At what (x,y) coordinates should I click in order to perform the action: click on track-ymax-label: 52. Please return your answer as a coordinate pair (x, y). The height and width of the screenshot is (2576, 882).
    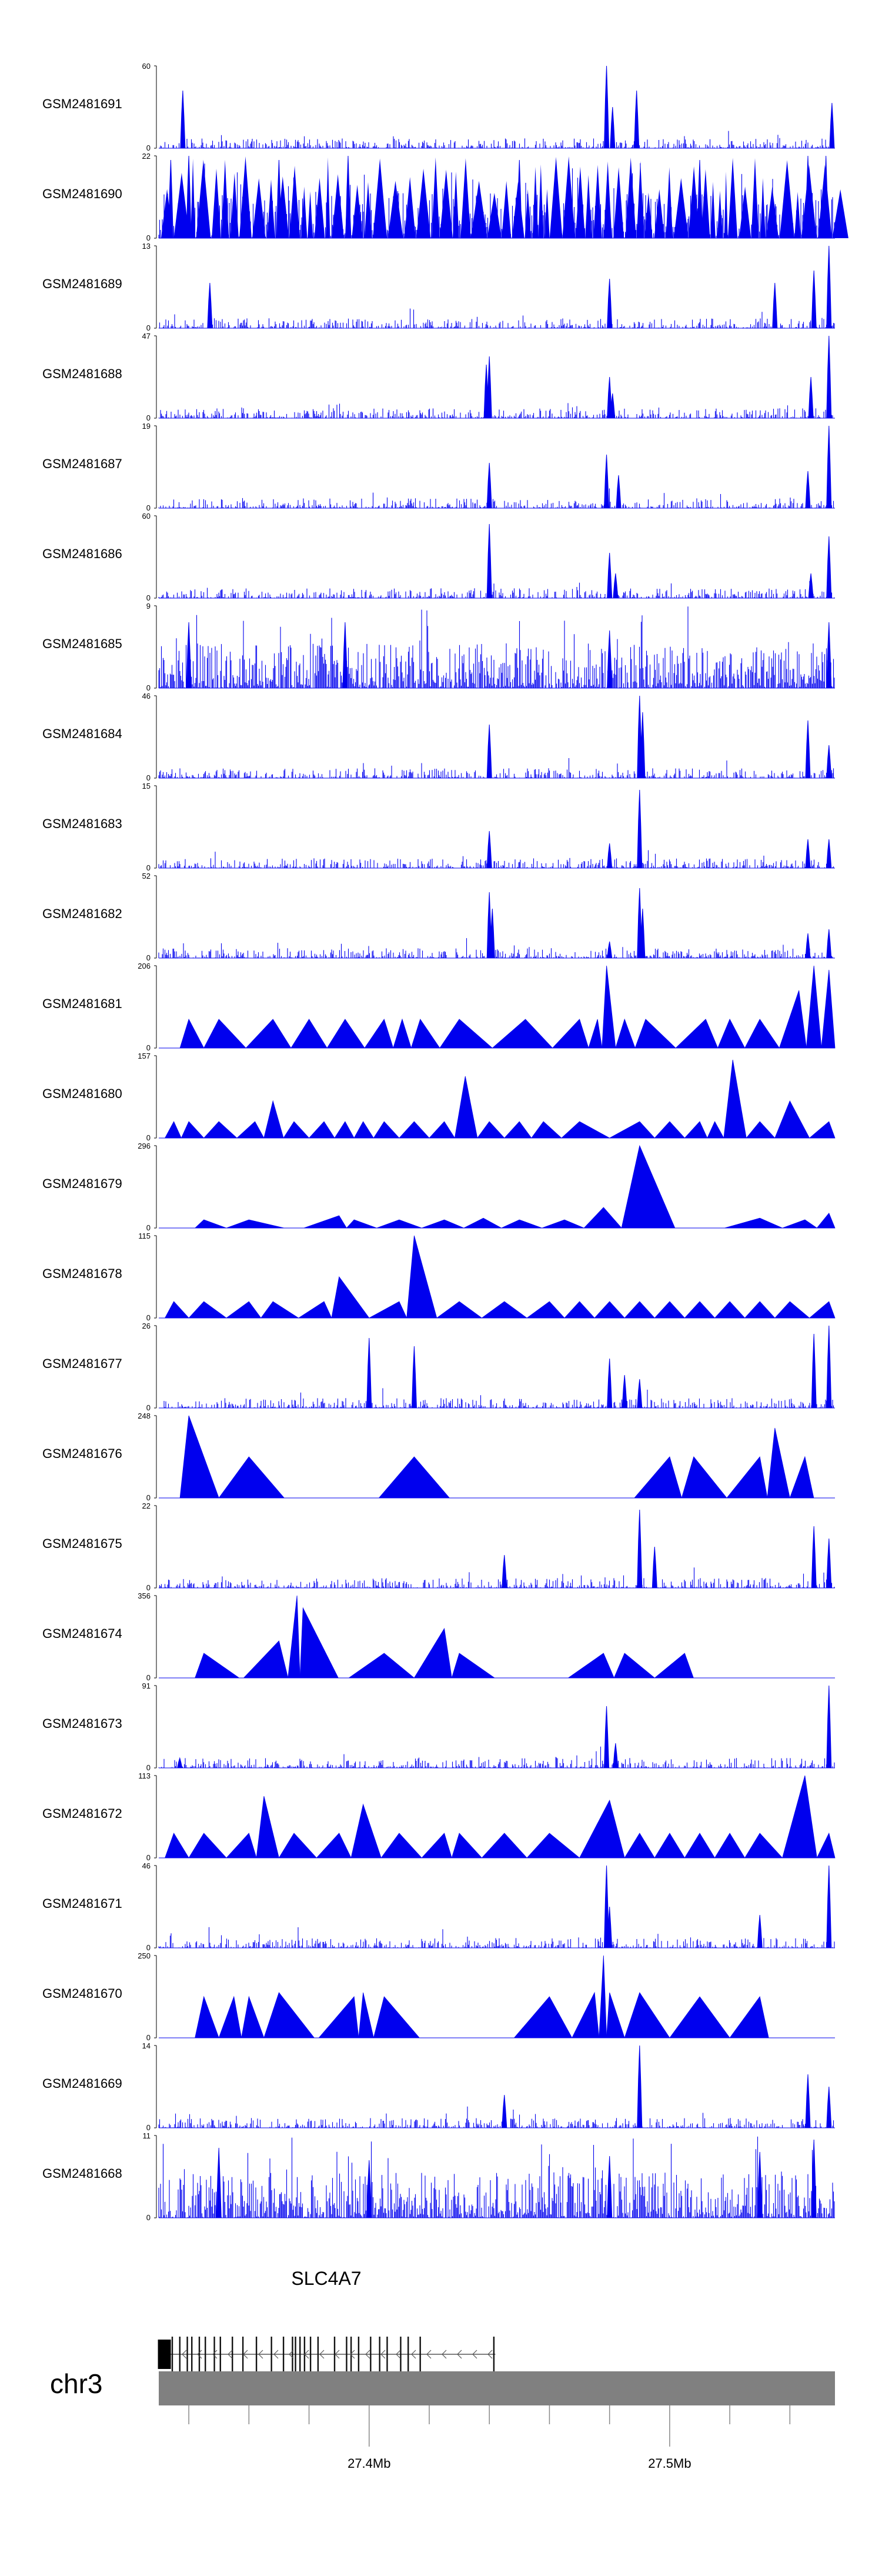
    Looking at the image, I should click on (146, 876).